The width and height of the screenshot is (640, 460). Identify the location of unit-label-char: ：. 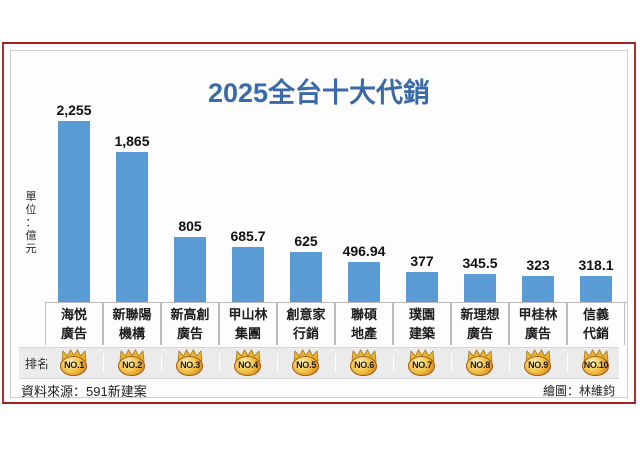
(31, 223).